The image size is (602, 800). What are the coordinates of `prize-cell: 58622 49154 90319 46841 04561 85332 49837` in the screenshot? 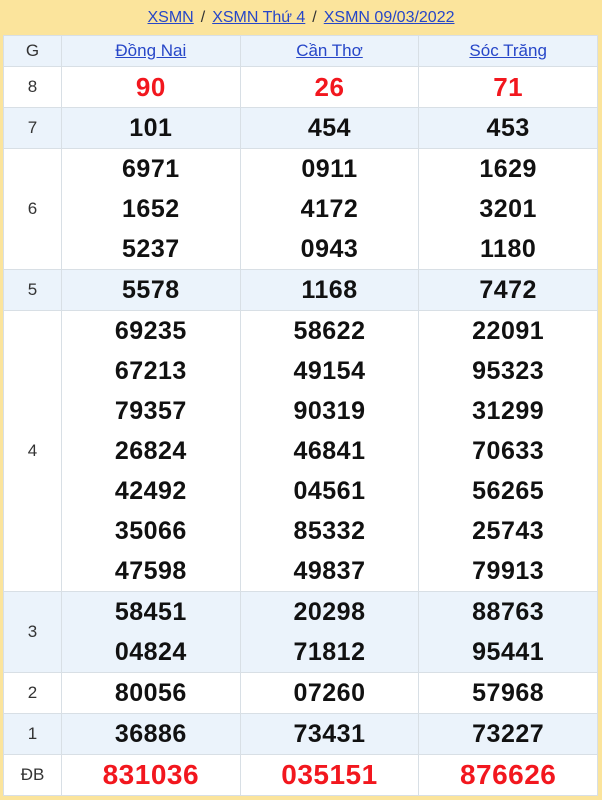 It's located at (329, 451).